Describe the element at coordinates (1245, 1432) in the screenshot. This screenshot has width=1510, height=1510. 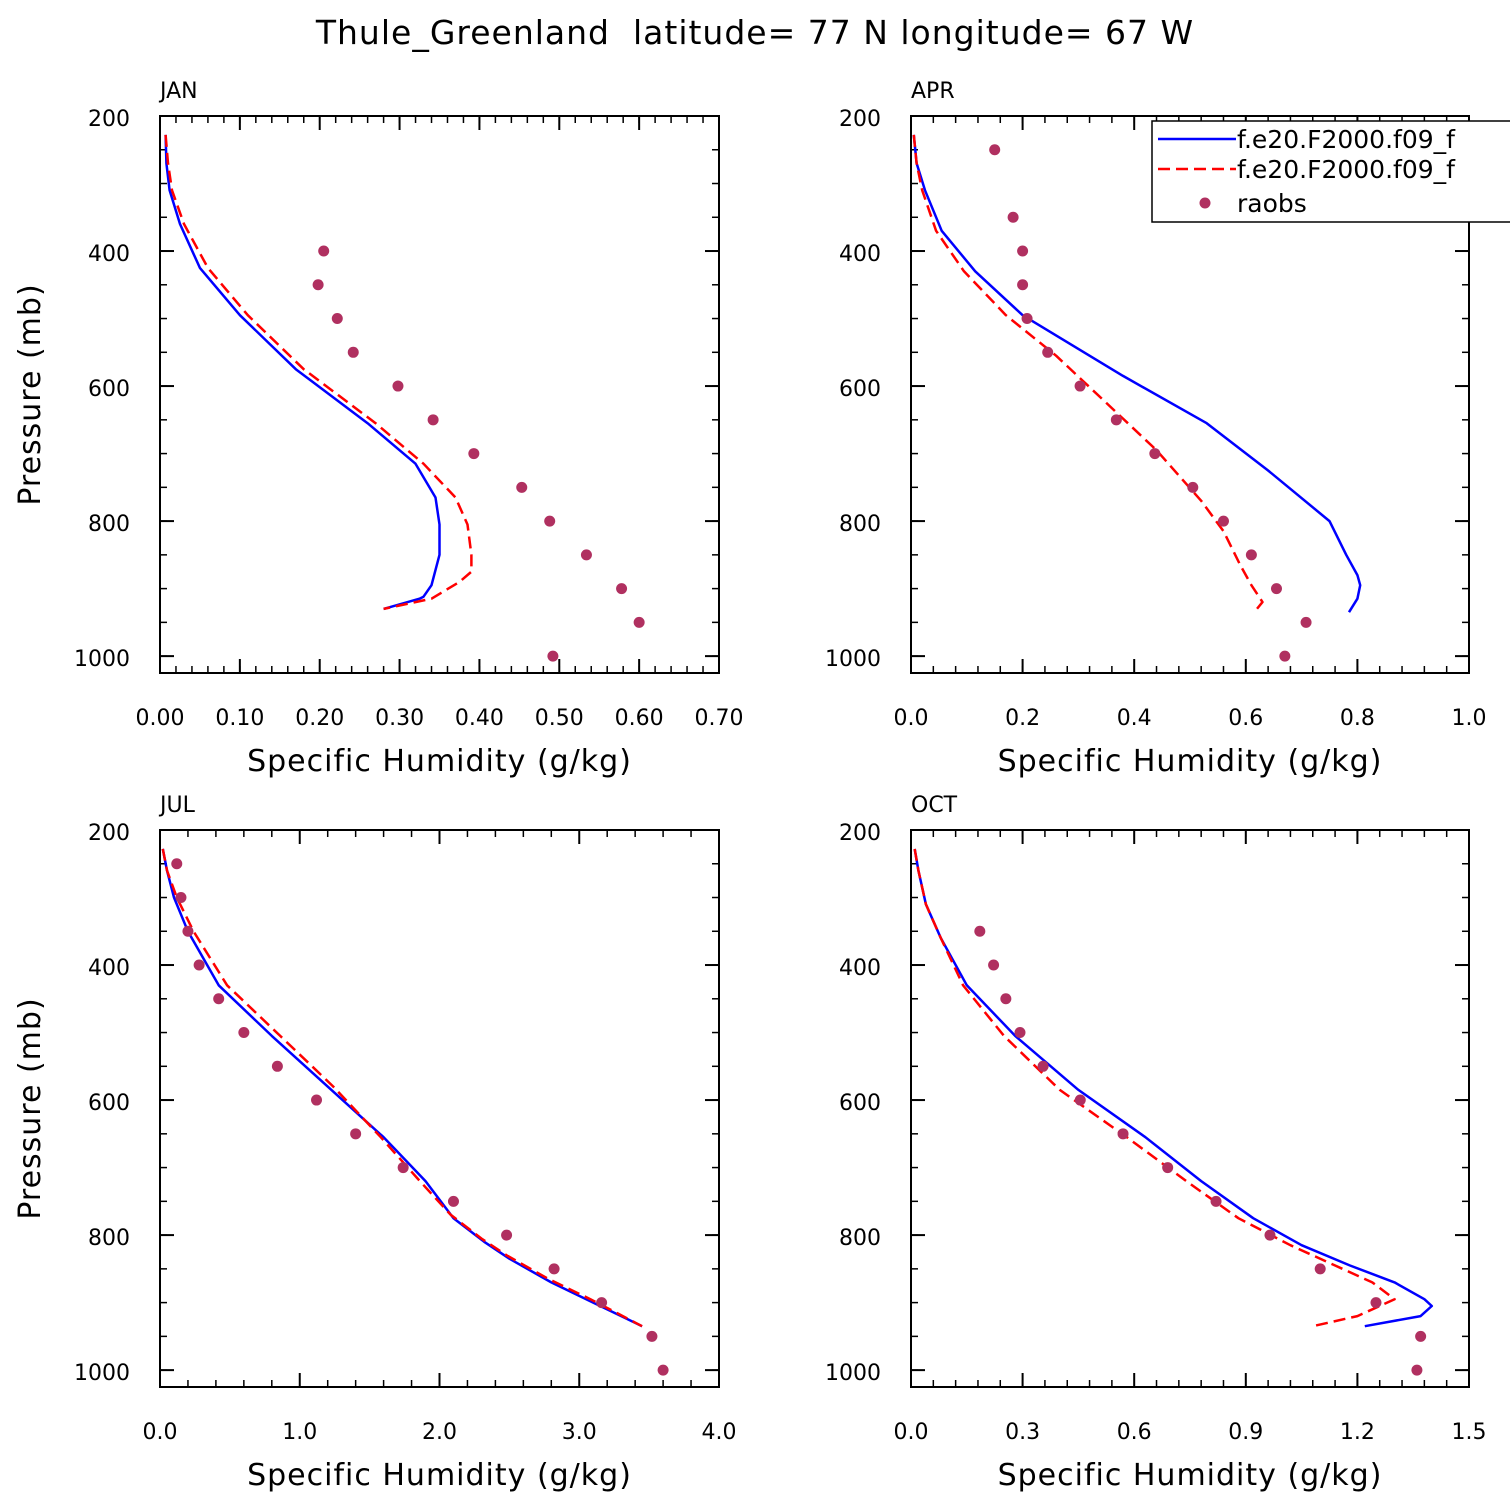
I see `x-tick-label: 0.9` at that location.